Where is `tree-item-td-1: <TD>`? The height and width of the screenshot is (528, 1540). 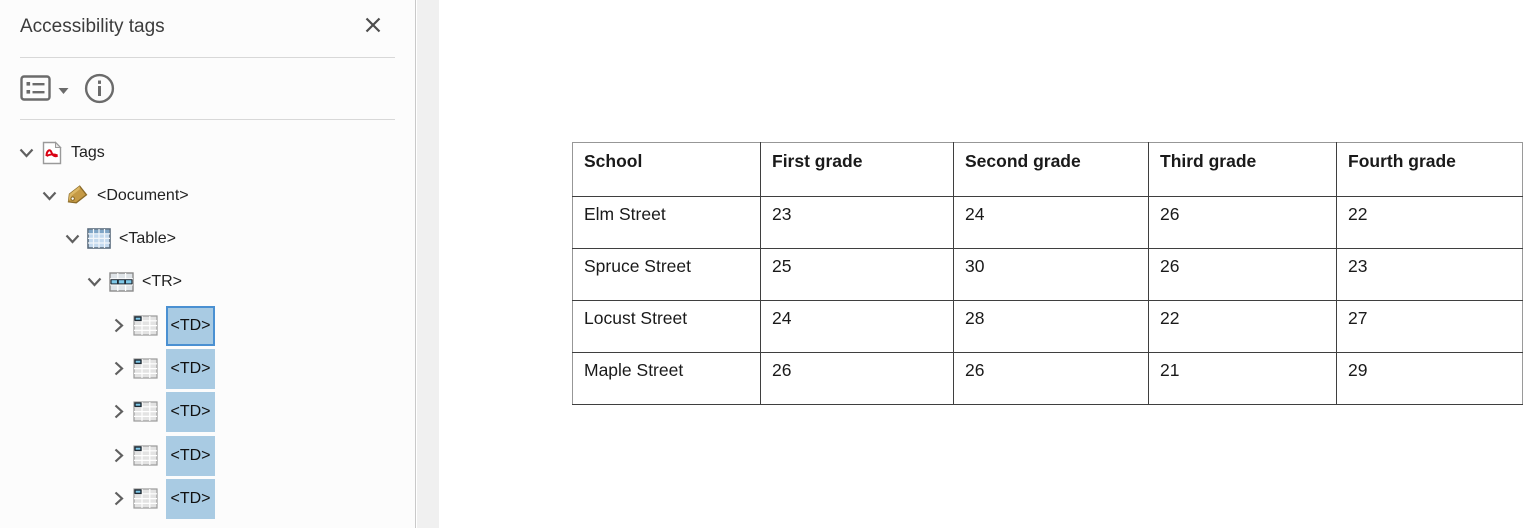 tree-item-td-1: <TD> is located at coordinates (107, 325).